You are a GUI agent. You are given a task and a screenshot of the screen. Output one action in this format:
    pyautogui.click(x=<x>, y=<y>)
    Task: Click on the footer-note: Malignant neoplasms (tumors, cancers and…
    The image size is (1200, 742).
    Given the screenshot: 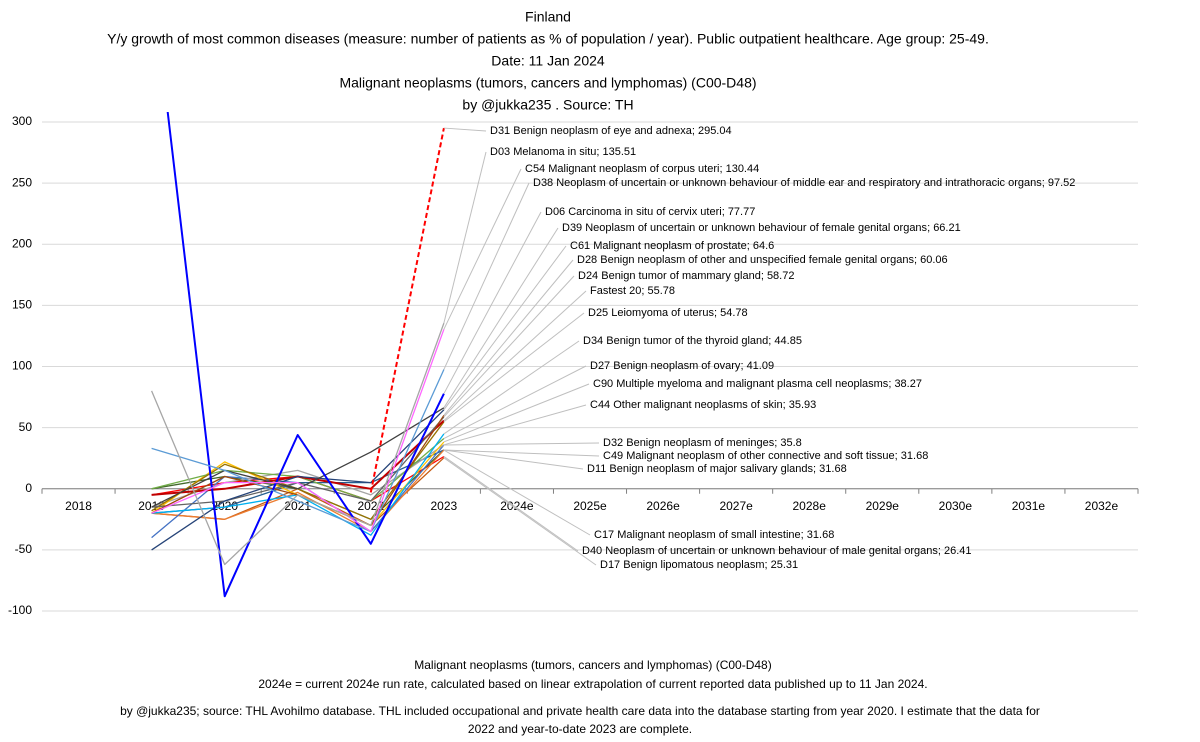 What is the action you would take?
    pyautogui.click(x=592, y=665)
    